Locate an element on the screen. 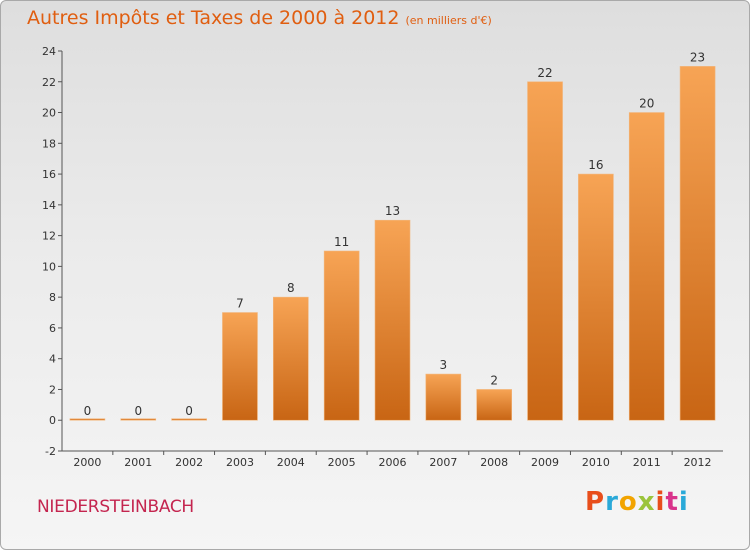 The image size is (750, 550). proxiti-logo: Proxiti is located at coordinates (637, 502).